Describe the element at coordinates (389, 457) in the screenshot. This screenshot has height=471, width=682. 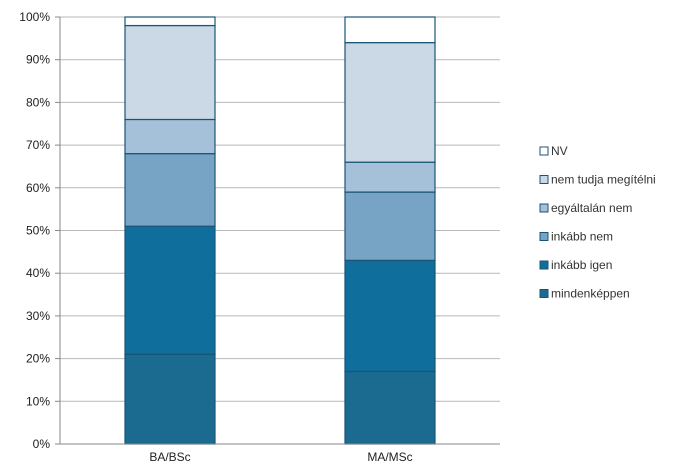
I see `x-category-label: MA/MSc` at that location.